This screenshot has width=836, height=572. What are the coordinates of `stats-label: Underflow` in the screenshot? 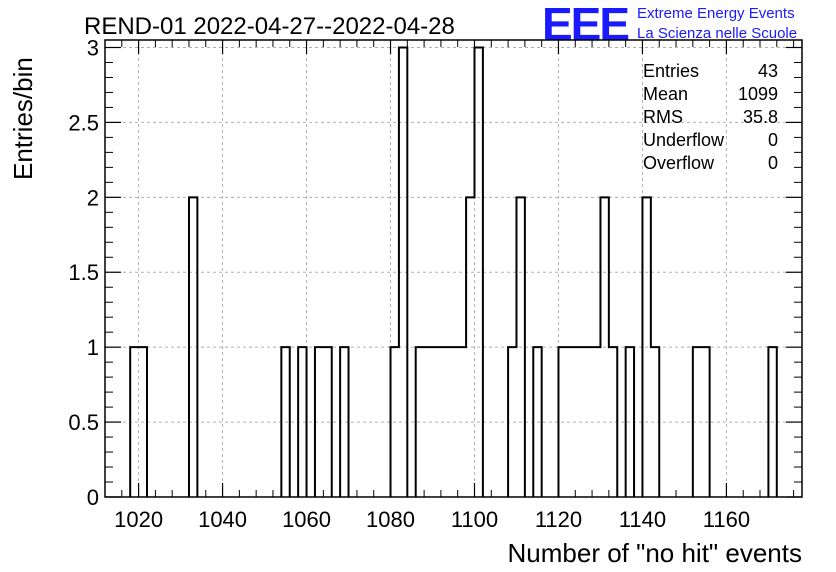 It's located at (684, 140).